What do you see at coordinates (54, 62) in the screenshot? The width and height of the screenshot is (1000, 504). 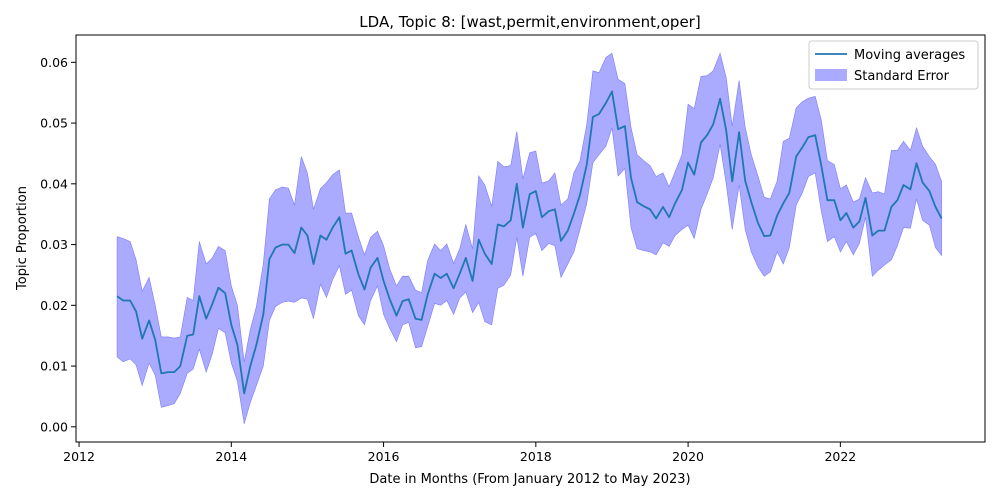 I see `y-tick-label: 0.06` at bounding box center [54, 62].